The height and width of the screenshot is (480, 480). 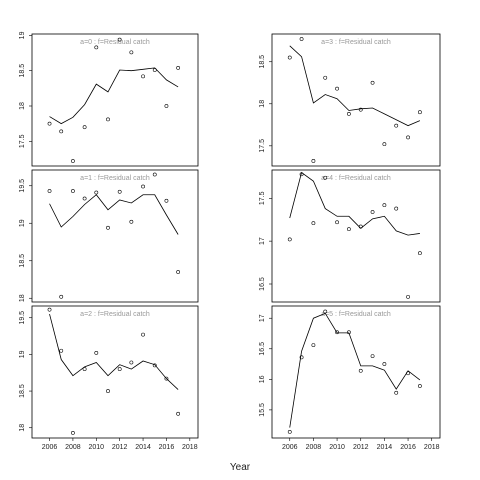 What do you see at coordinates (115, 42) in the screenshot?
I see `panel-title: a=0 : f=Residual catch` at bounding box center [115, 42].